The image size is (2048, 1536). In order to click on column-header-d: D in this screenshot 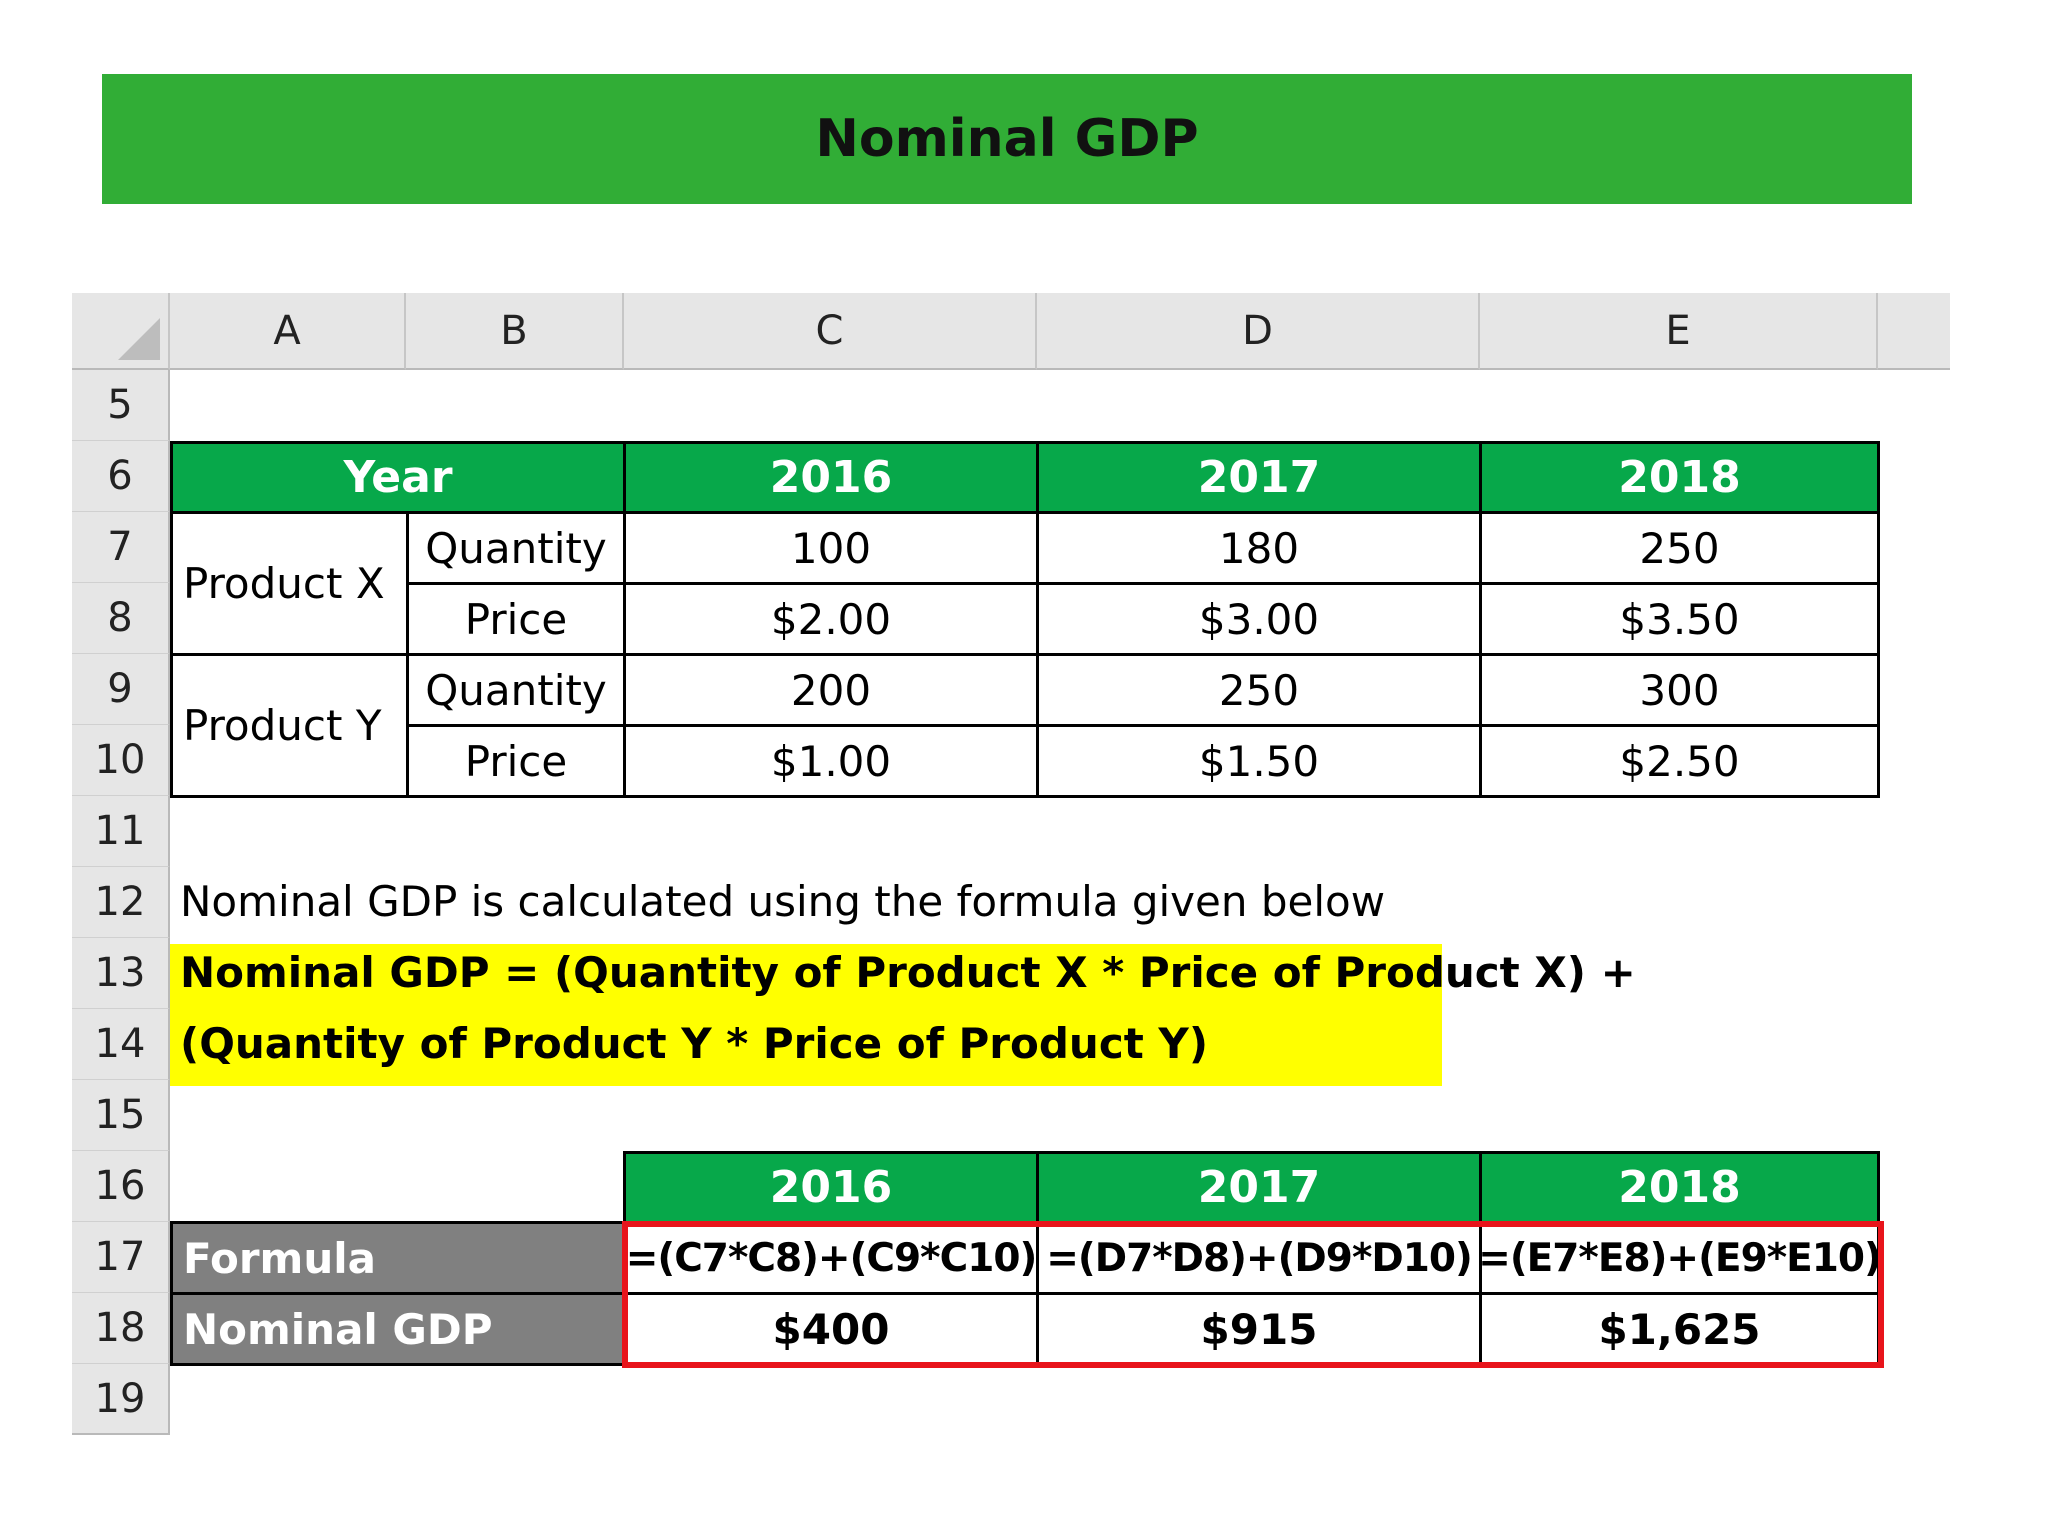, I will do `click(1258, 331)`.